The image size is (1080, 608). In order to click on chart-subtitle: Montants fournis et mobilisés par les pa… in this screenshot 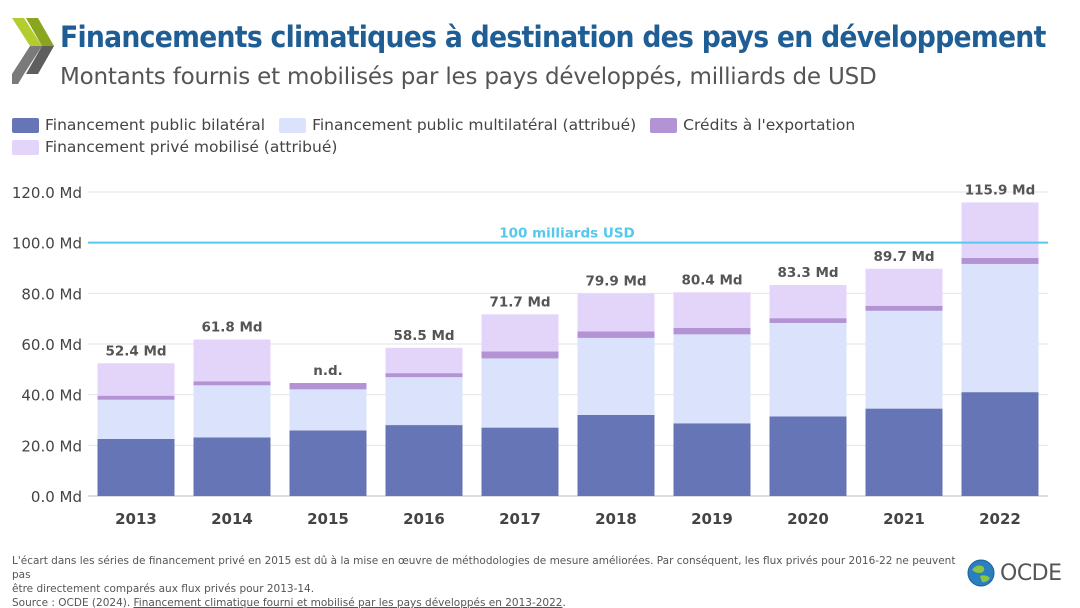, I will do `click(468, 77)`.